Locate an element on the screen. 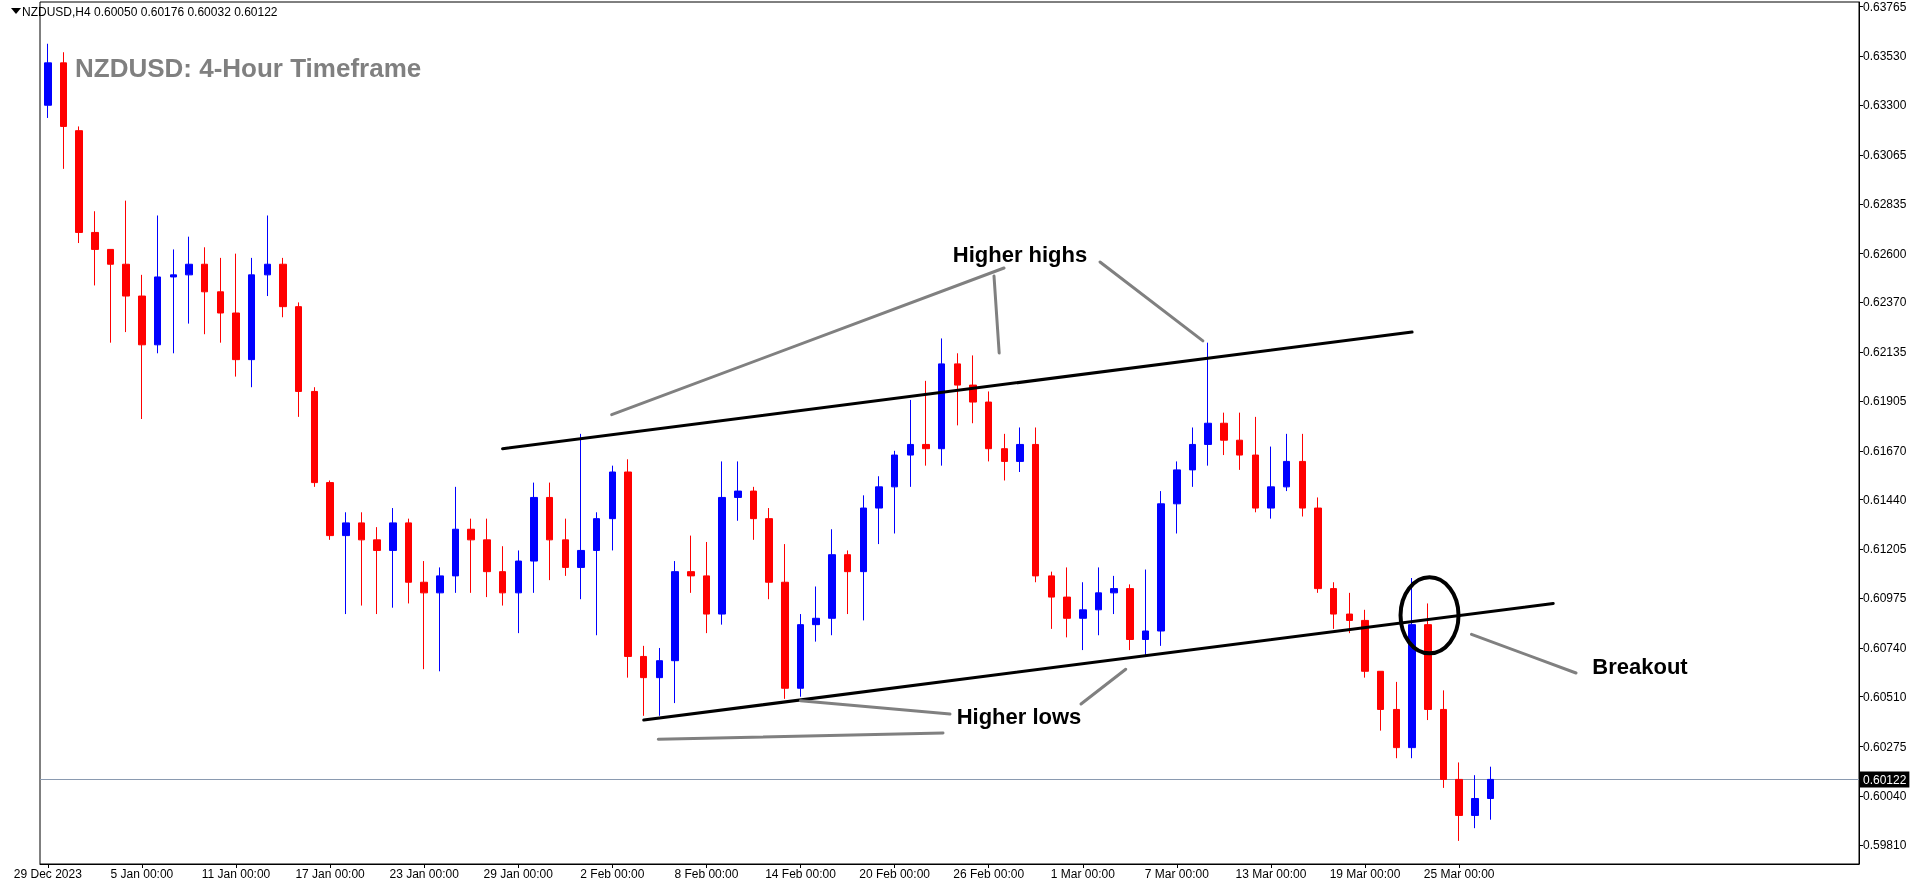 The image size is (1916, 884). y-tick-label: 0.60510 is located at coordinates (1885, 696).